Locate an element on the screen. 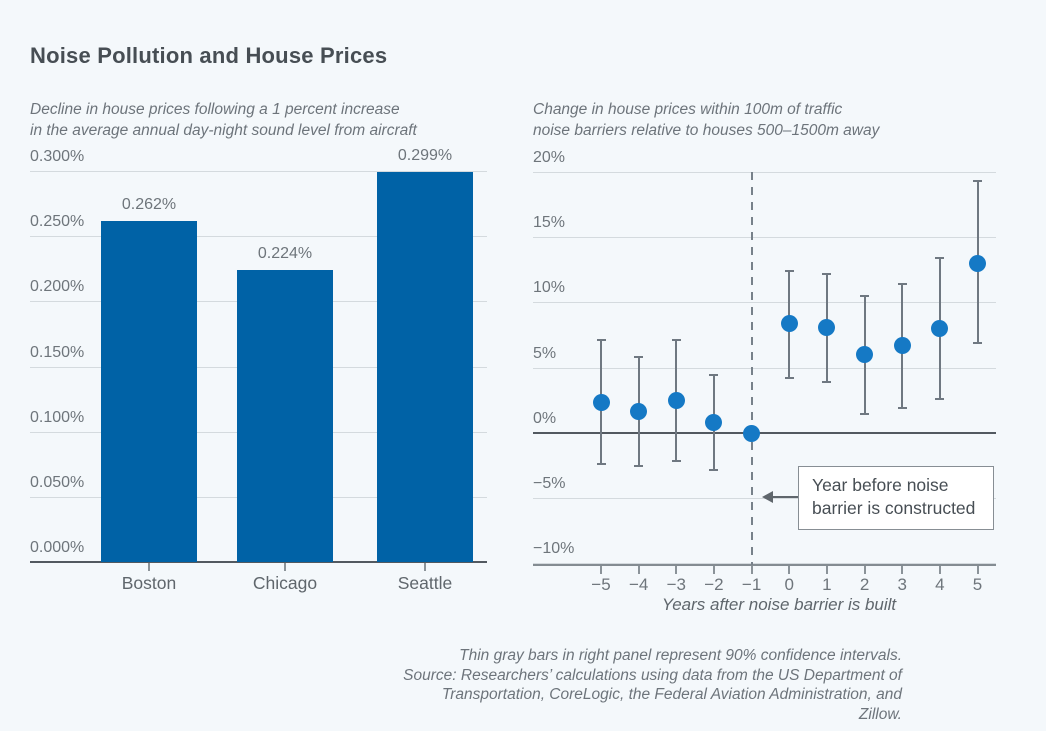  page-title: Noise Pollution and House Prices is located at coordinates (209, 55).